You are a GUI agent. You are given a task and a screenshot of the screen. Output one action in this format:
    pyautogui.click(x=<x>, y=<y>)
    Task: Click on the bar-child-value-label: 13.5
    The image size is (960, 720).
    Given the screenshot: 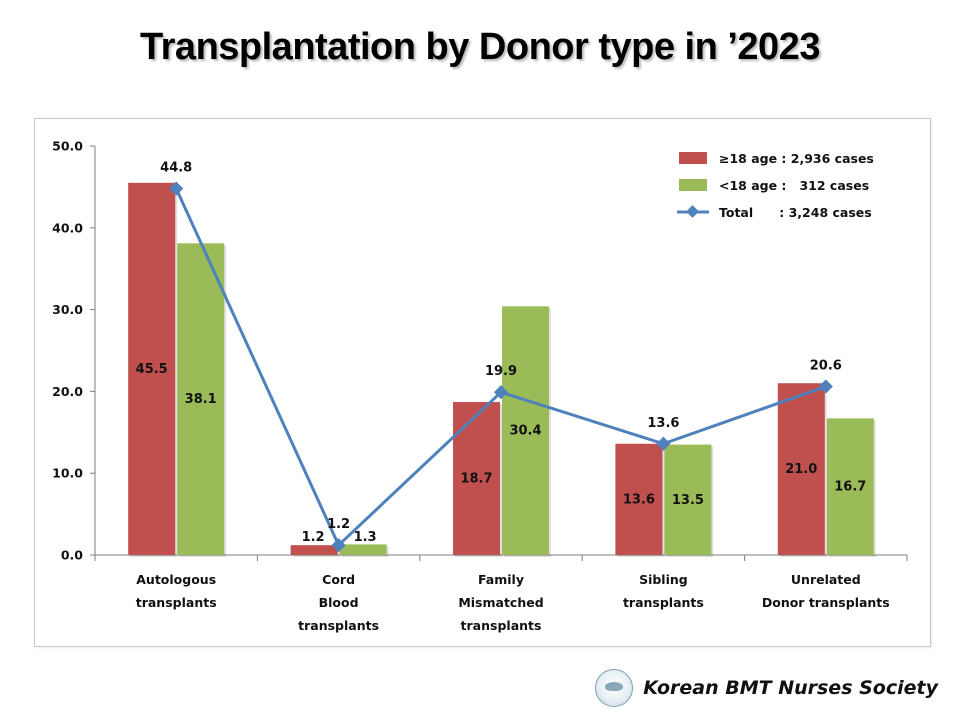 What is the action you would take?
    pyautogui.click(x=688, y=500)
    